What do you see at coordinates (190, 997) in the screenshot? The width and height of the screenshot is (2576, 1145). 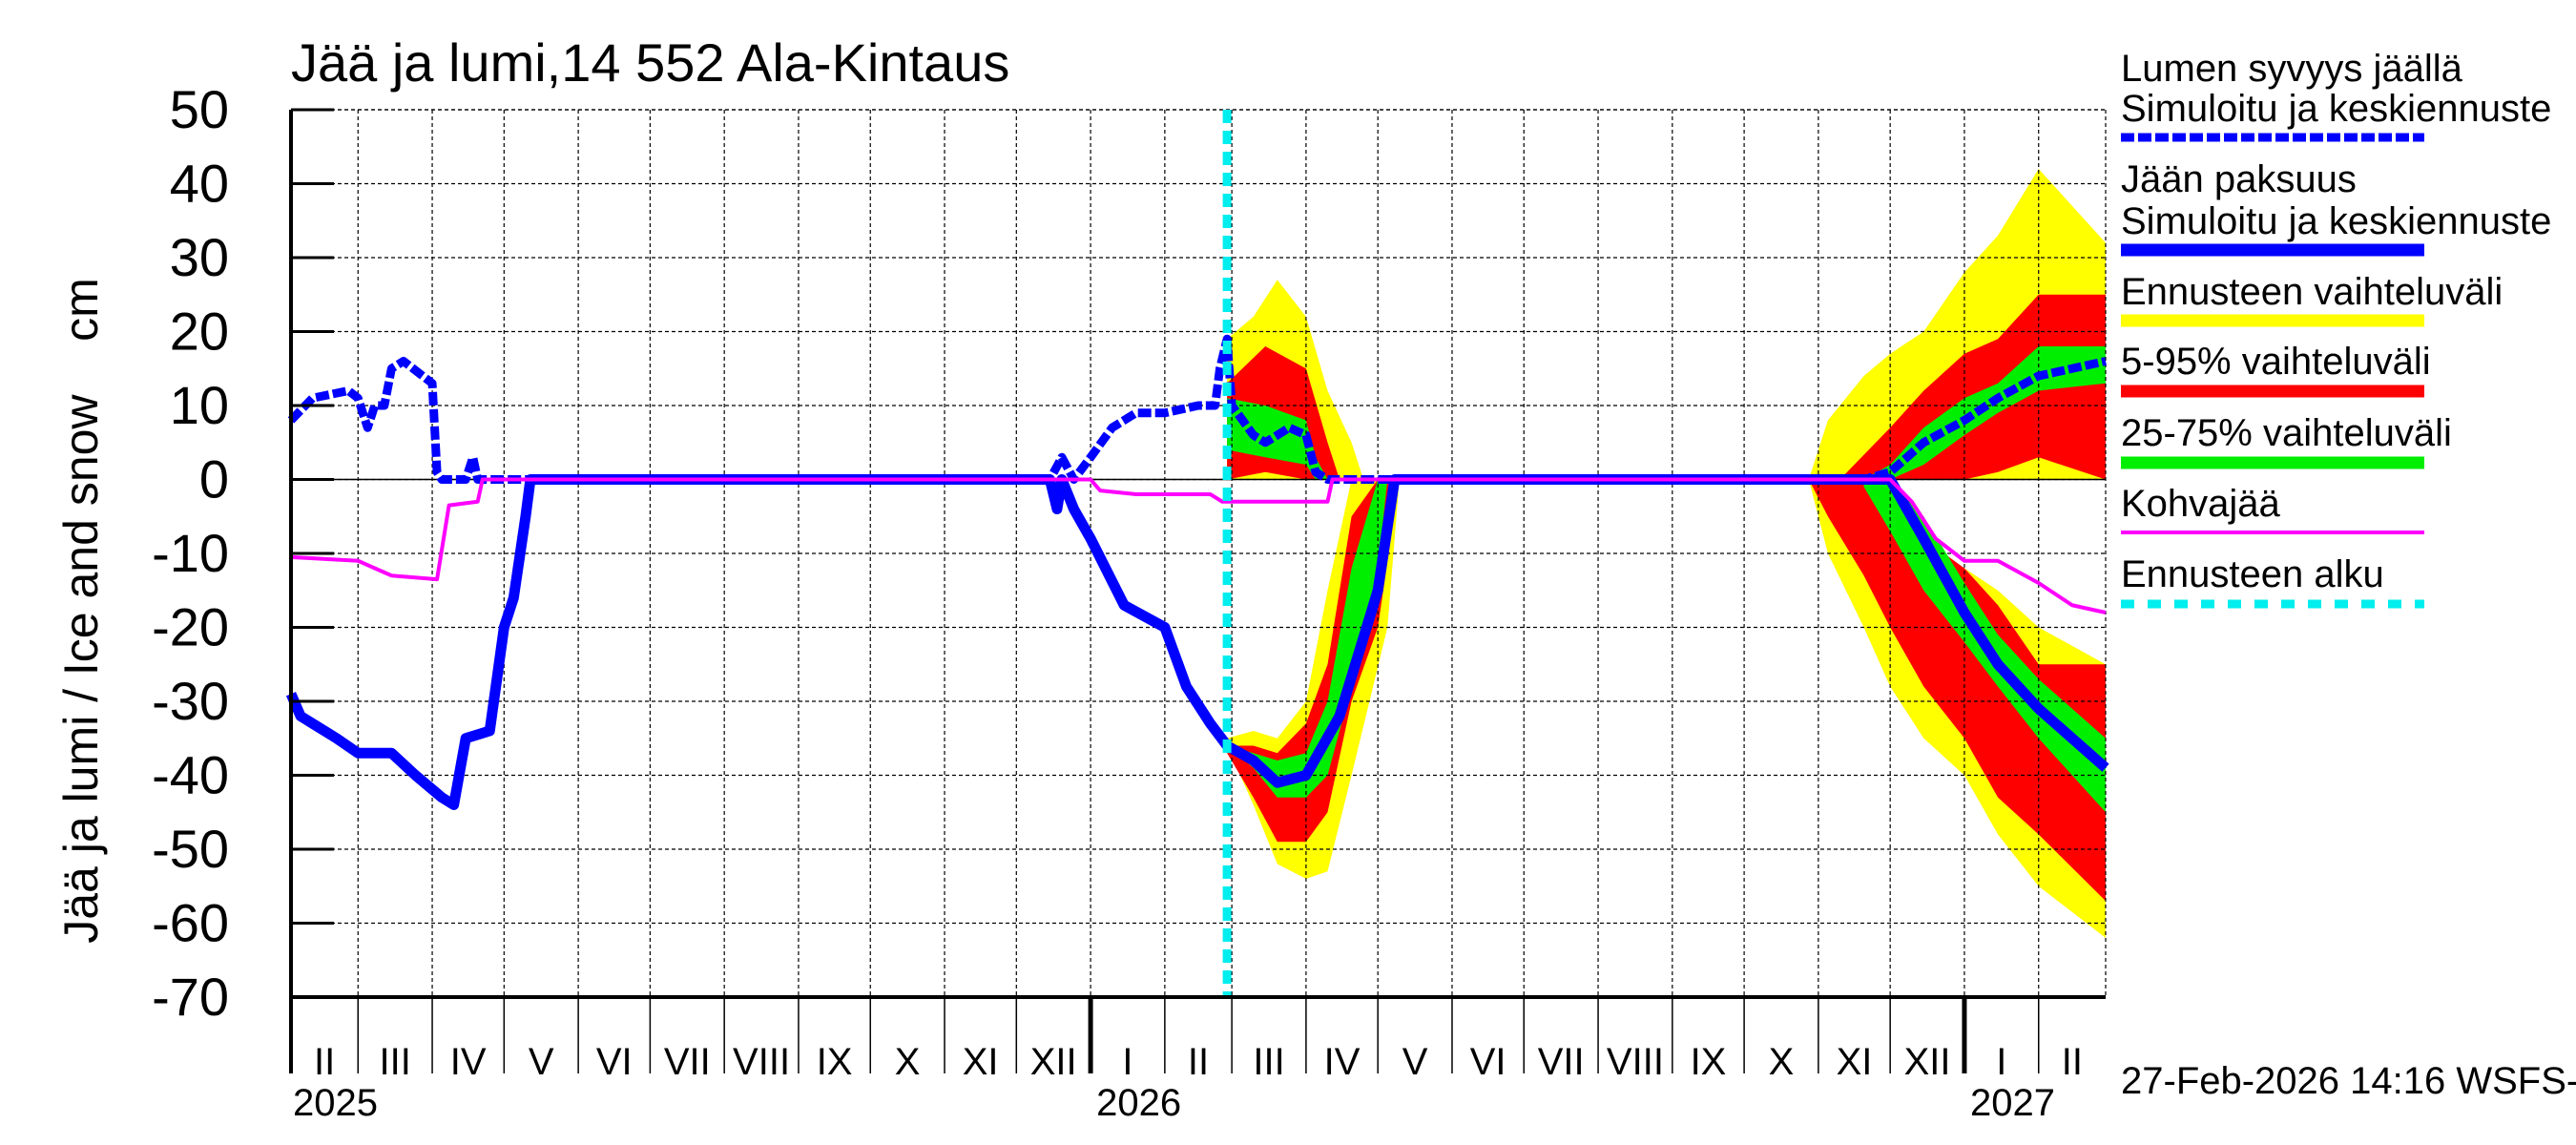 I see `y-tick-label: -70` at bounding box center [190, 997].